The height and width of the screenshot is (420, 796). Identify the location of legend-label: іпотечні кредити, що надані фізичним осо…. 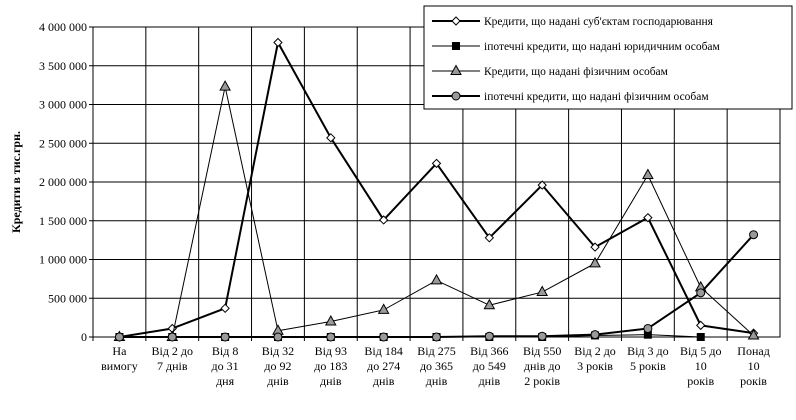
(596, 97).